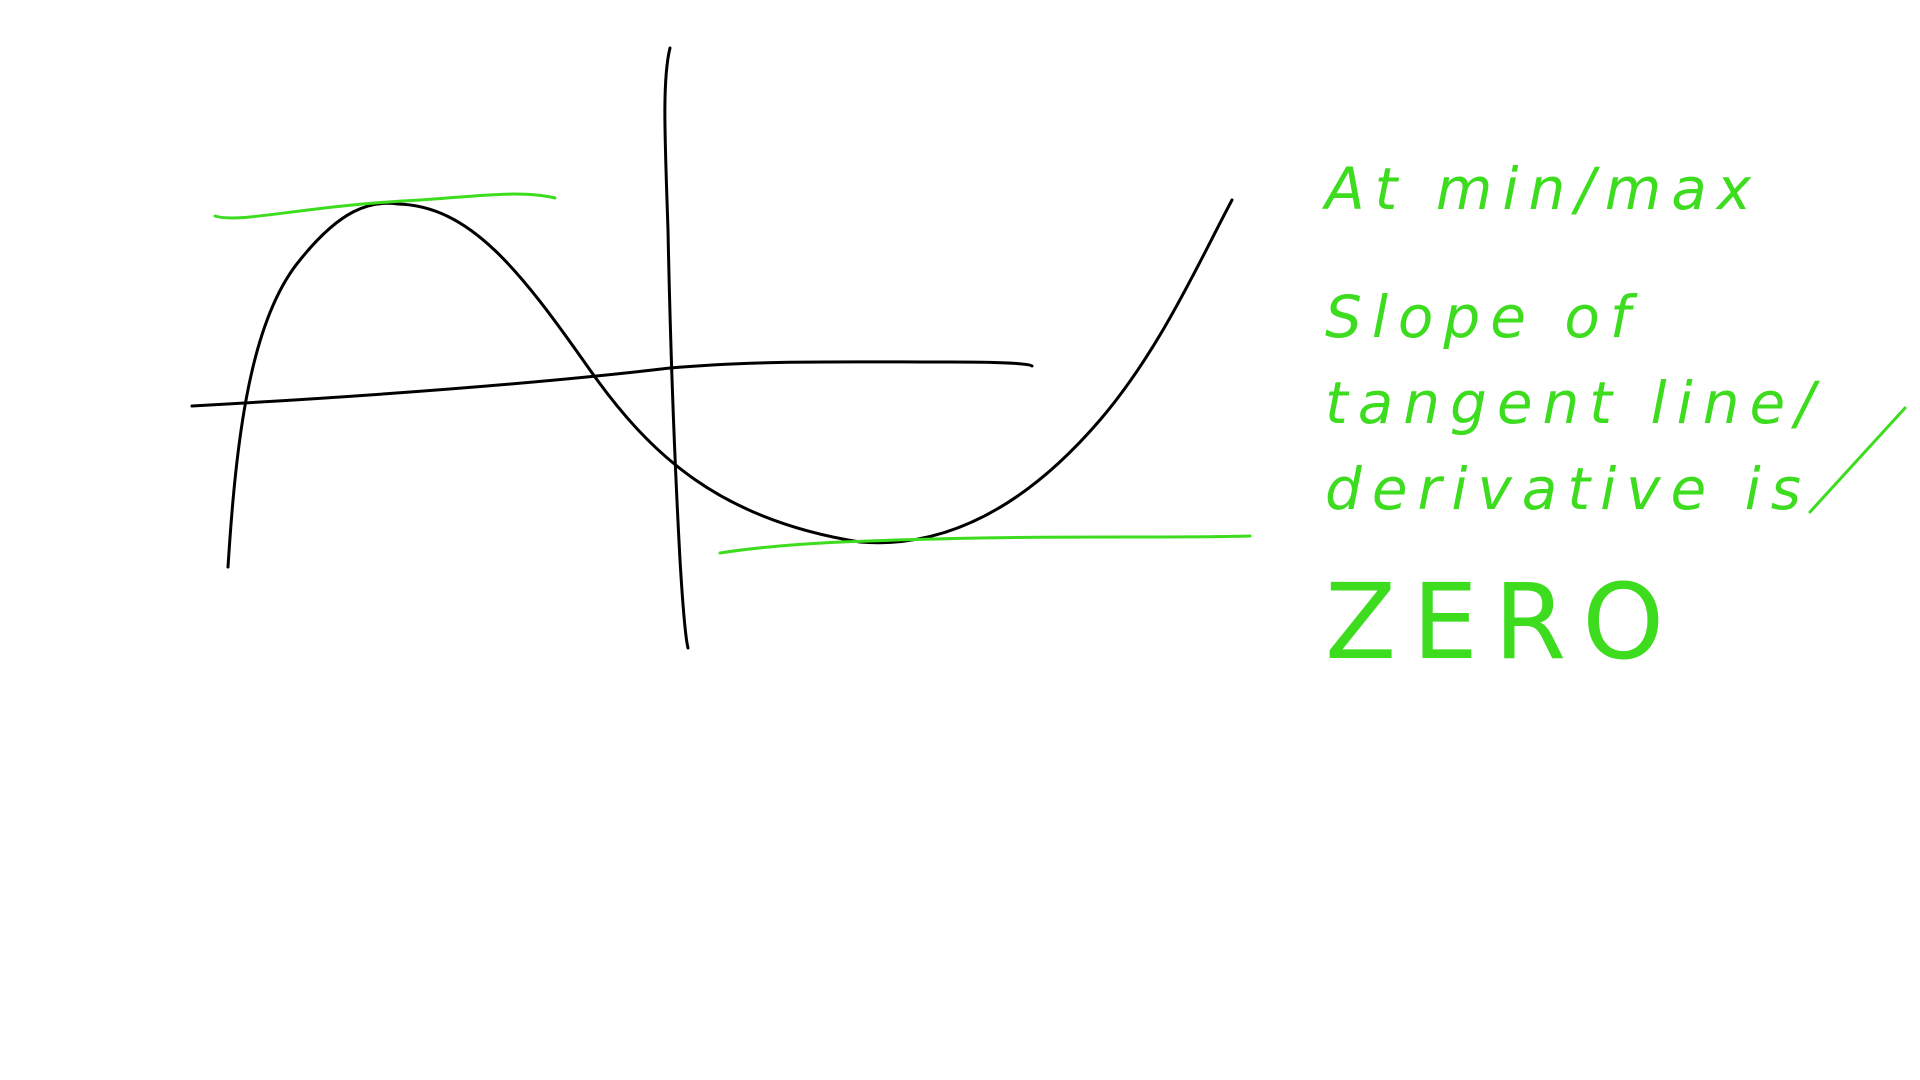 The height and width of the screenshot is (1080, 1920). I want to click on x-axis, so click(612, 384).